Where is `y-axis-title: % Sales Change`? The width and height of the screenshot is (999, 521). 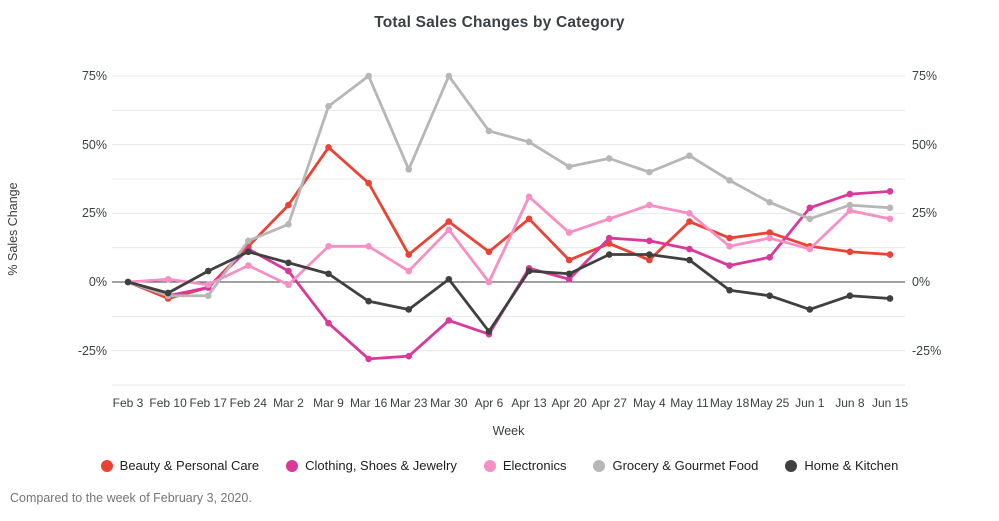
y-axis-title: % Sales Change is located at coordinates (13, 229).